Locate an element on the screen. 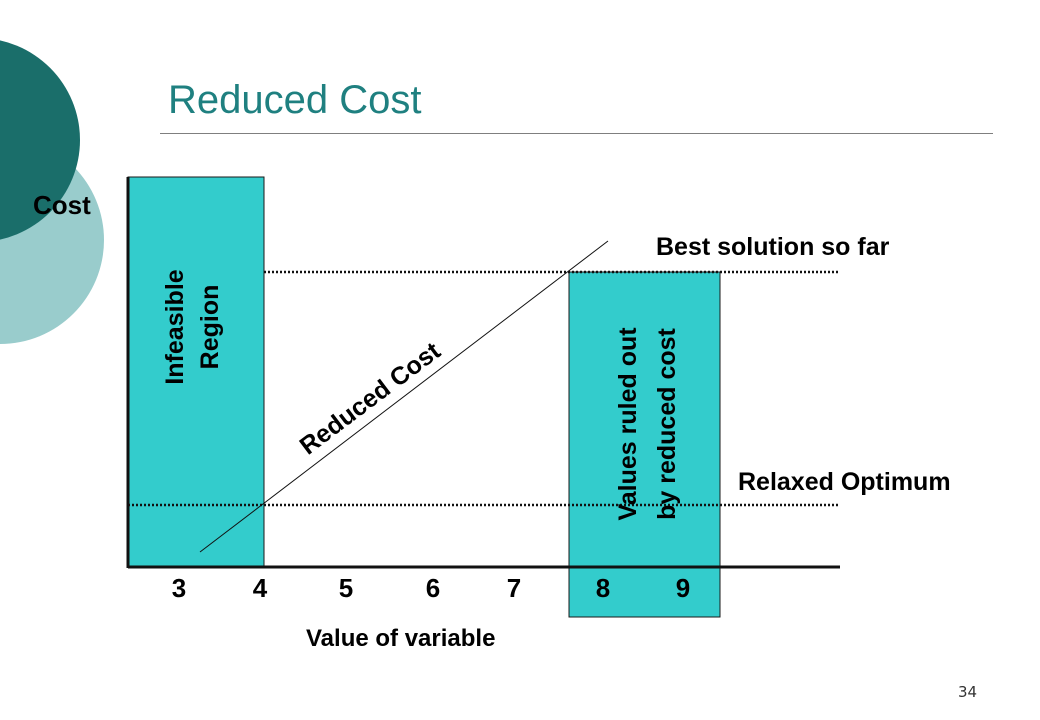 The height and width of the screenshot is (720, 1040). page-number: 34 is located at coordinates (968, 692).